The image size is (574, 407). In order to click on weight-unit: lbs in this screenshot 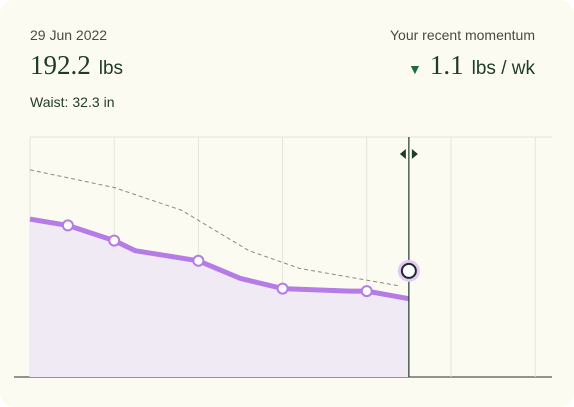, I will do `click(111, 68)`.